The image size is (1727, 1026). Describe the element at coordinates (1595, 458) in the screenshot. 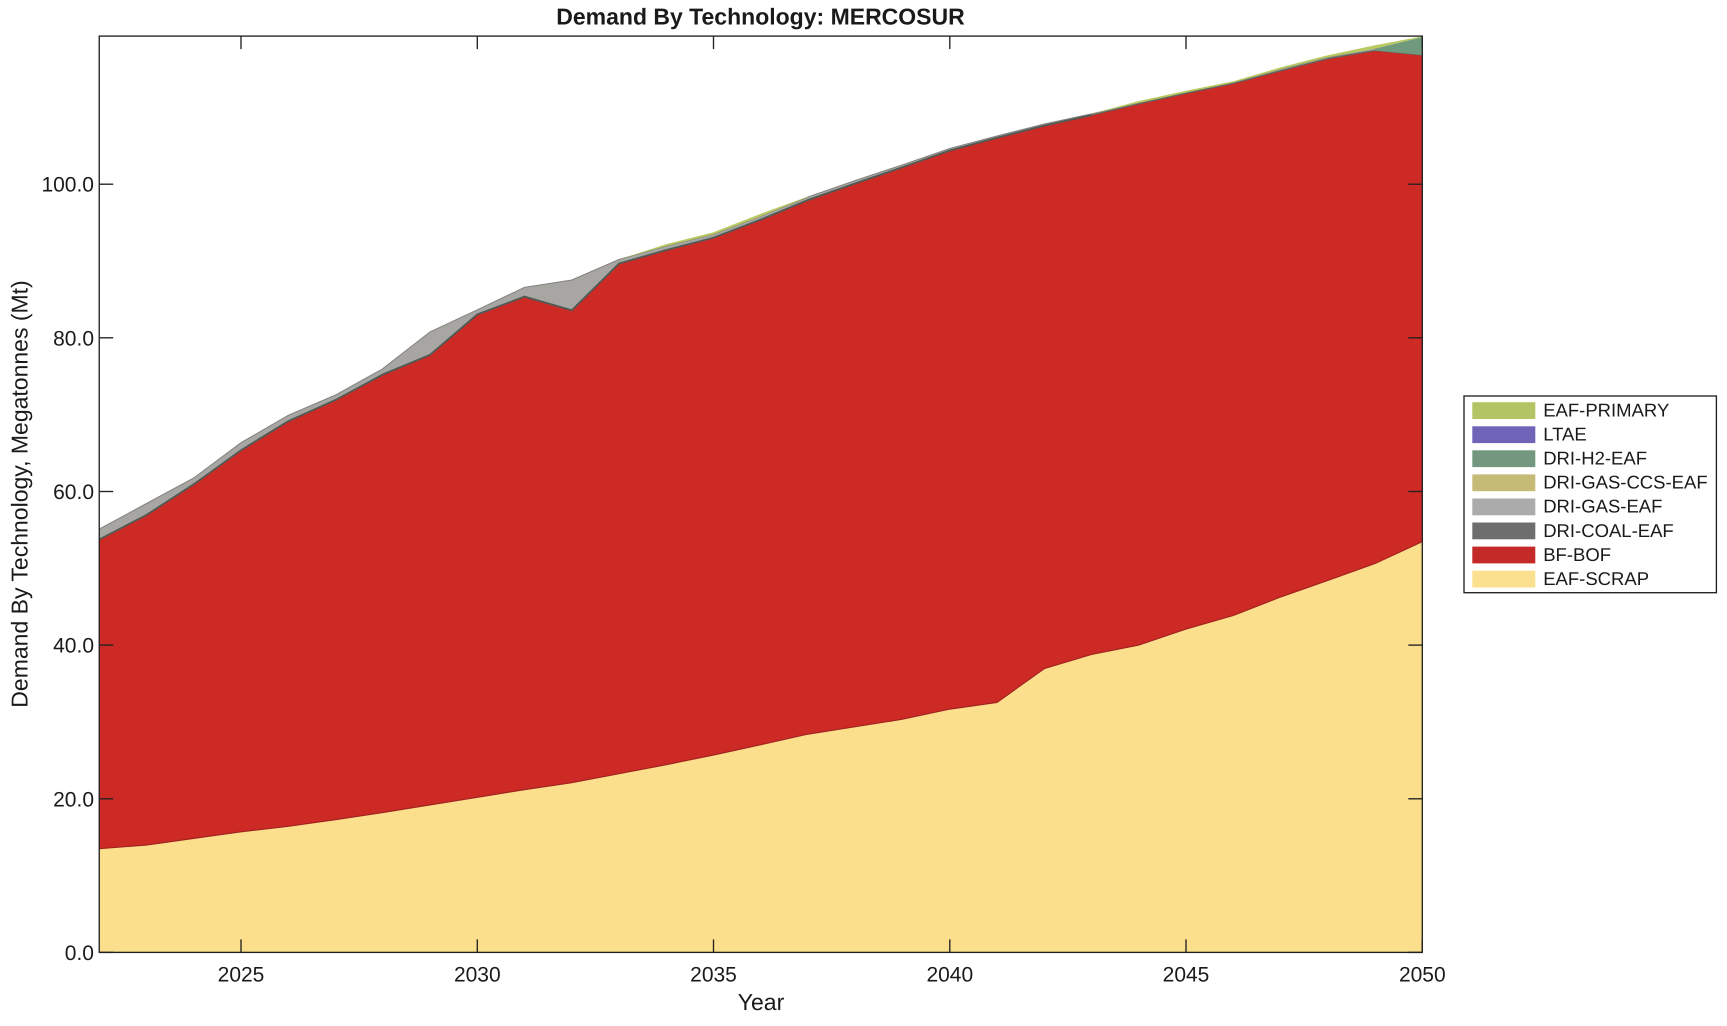

I see `svg-text: DRI-H2-EAF` at that location.